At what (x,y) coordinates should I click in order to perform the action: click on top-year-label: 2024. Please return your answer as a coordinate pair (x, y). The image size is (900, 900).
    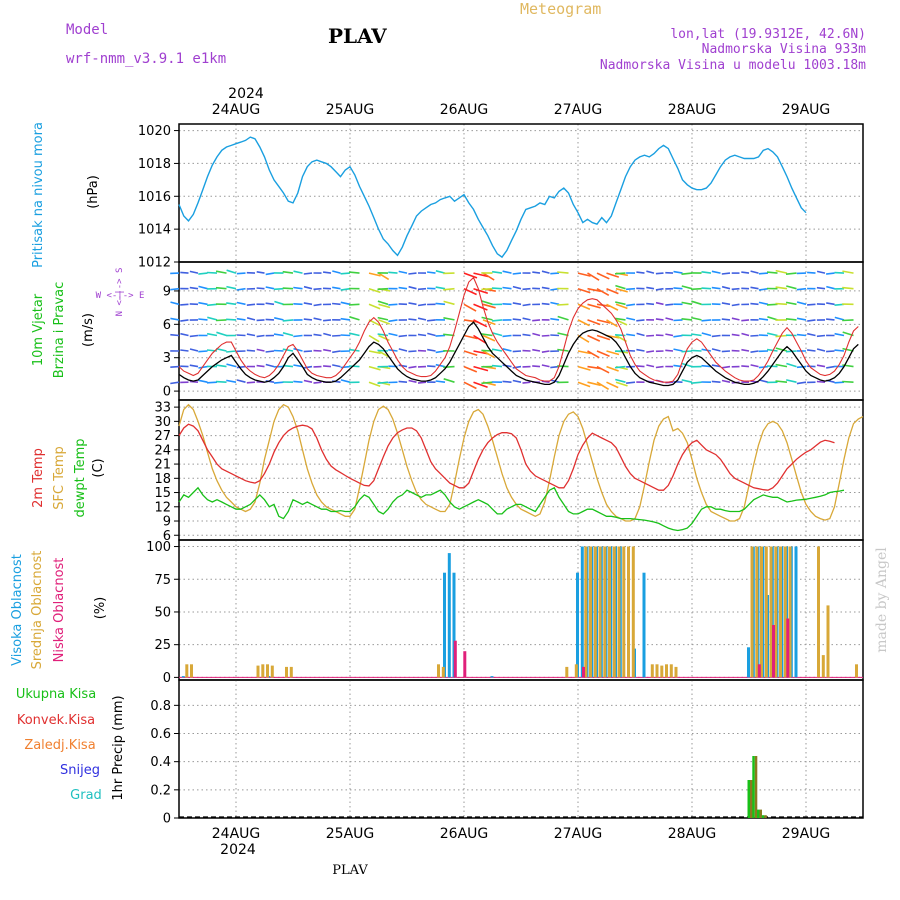
    Looking at the image, I should click on (246, 94).